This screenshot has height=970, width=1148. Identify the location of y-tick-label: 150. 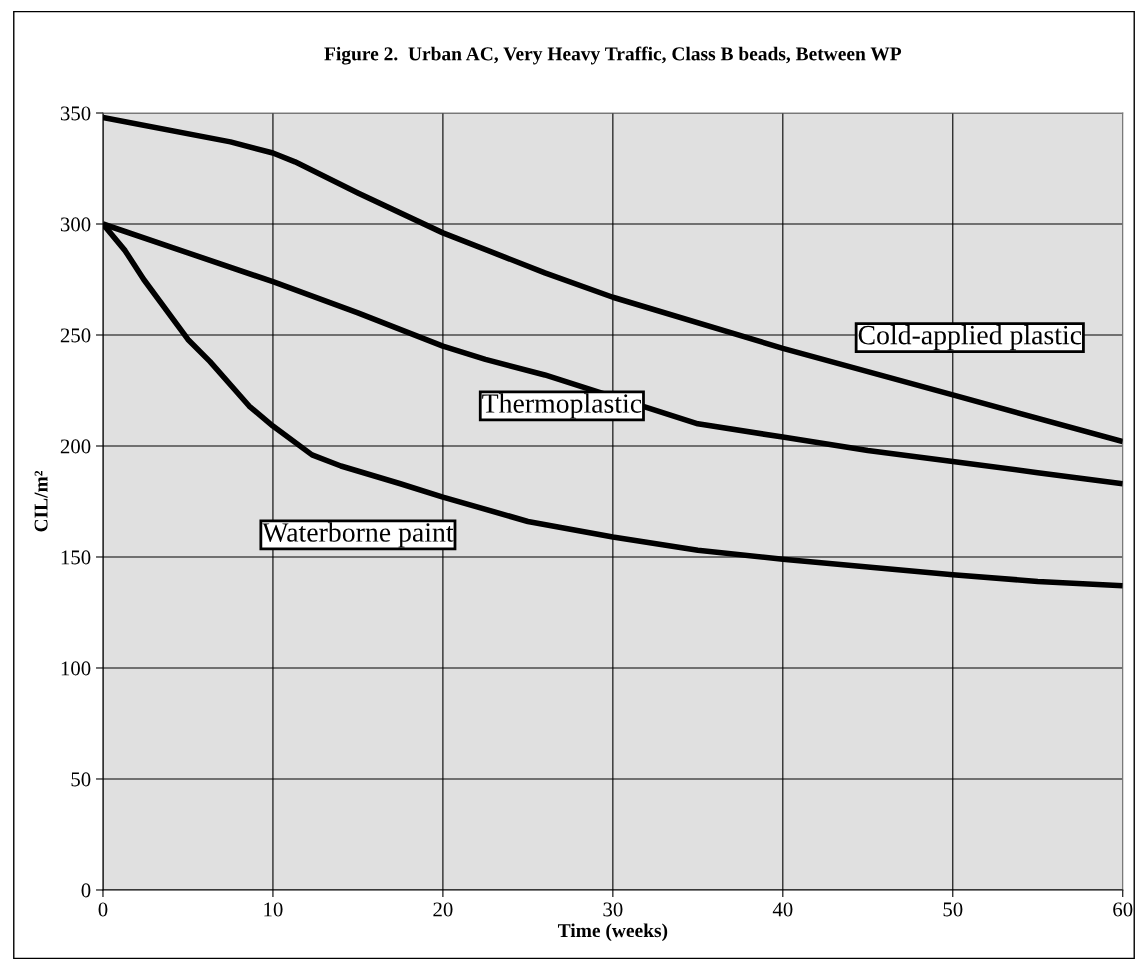
(76, 557).